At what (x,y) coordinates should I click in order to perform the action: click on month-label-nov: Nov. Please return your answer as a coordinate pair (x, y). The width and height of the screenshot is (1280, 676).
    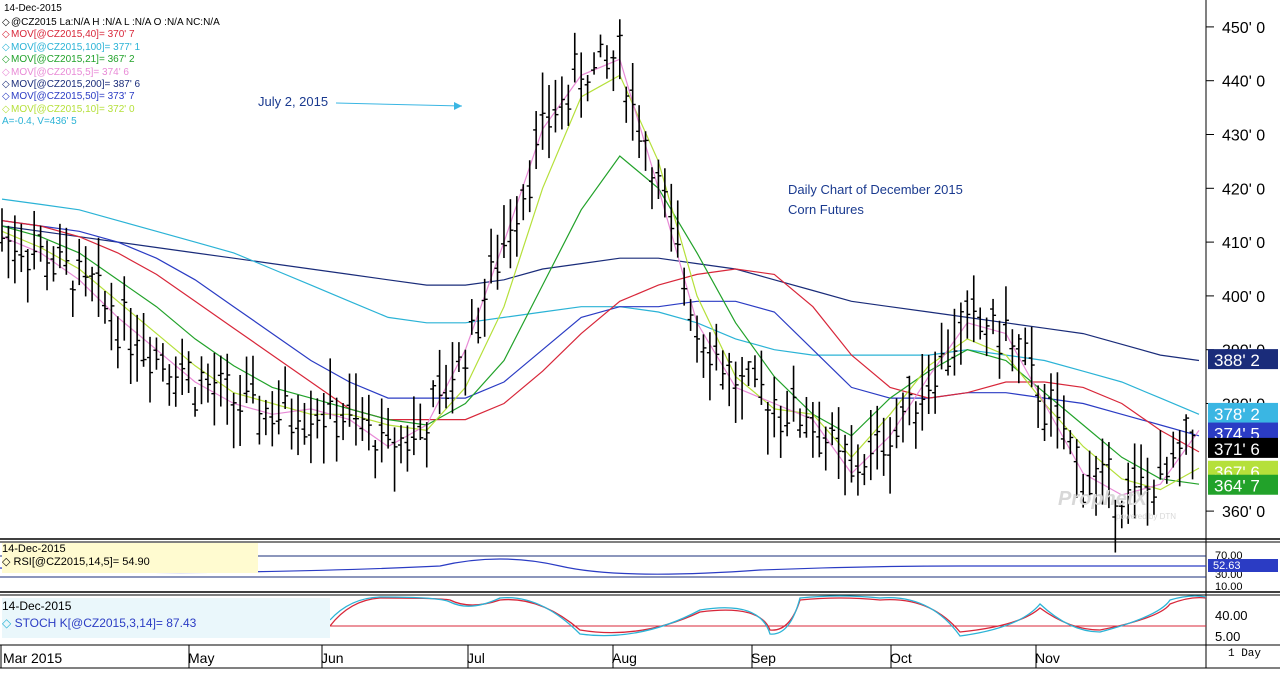
    Looking at the image, I should click on (1047, 658).